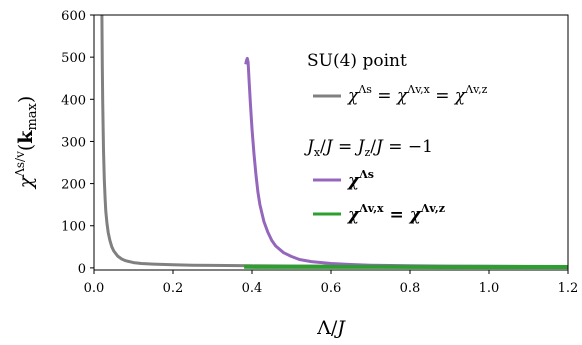 The image size is (582, 345). I want to click on y-tick-label: 300, so click(73, 142).